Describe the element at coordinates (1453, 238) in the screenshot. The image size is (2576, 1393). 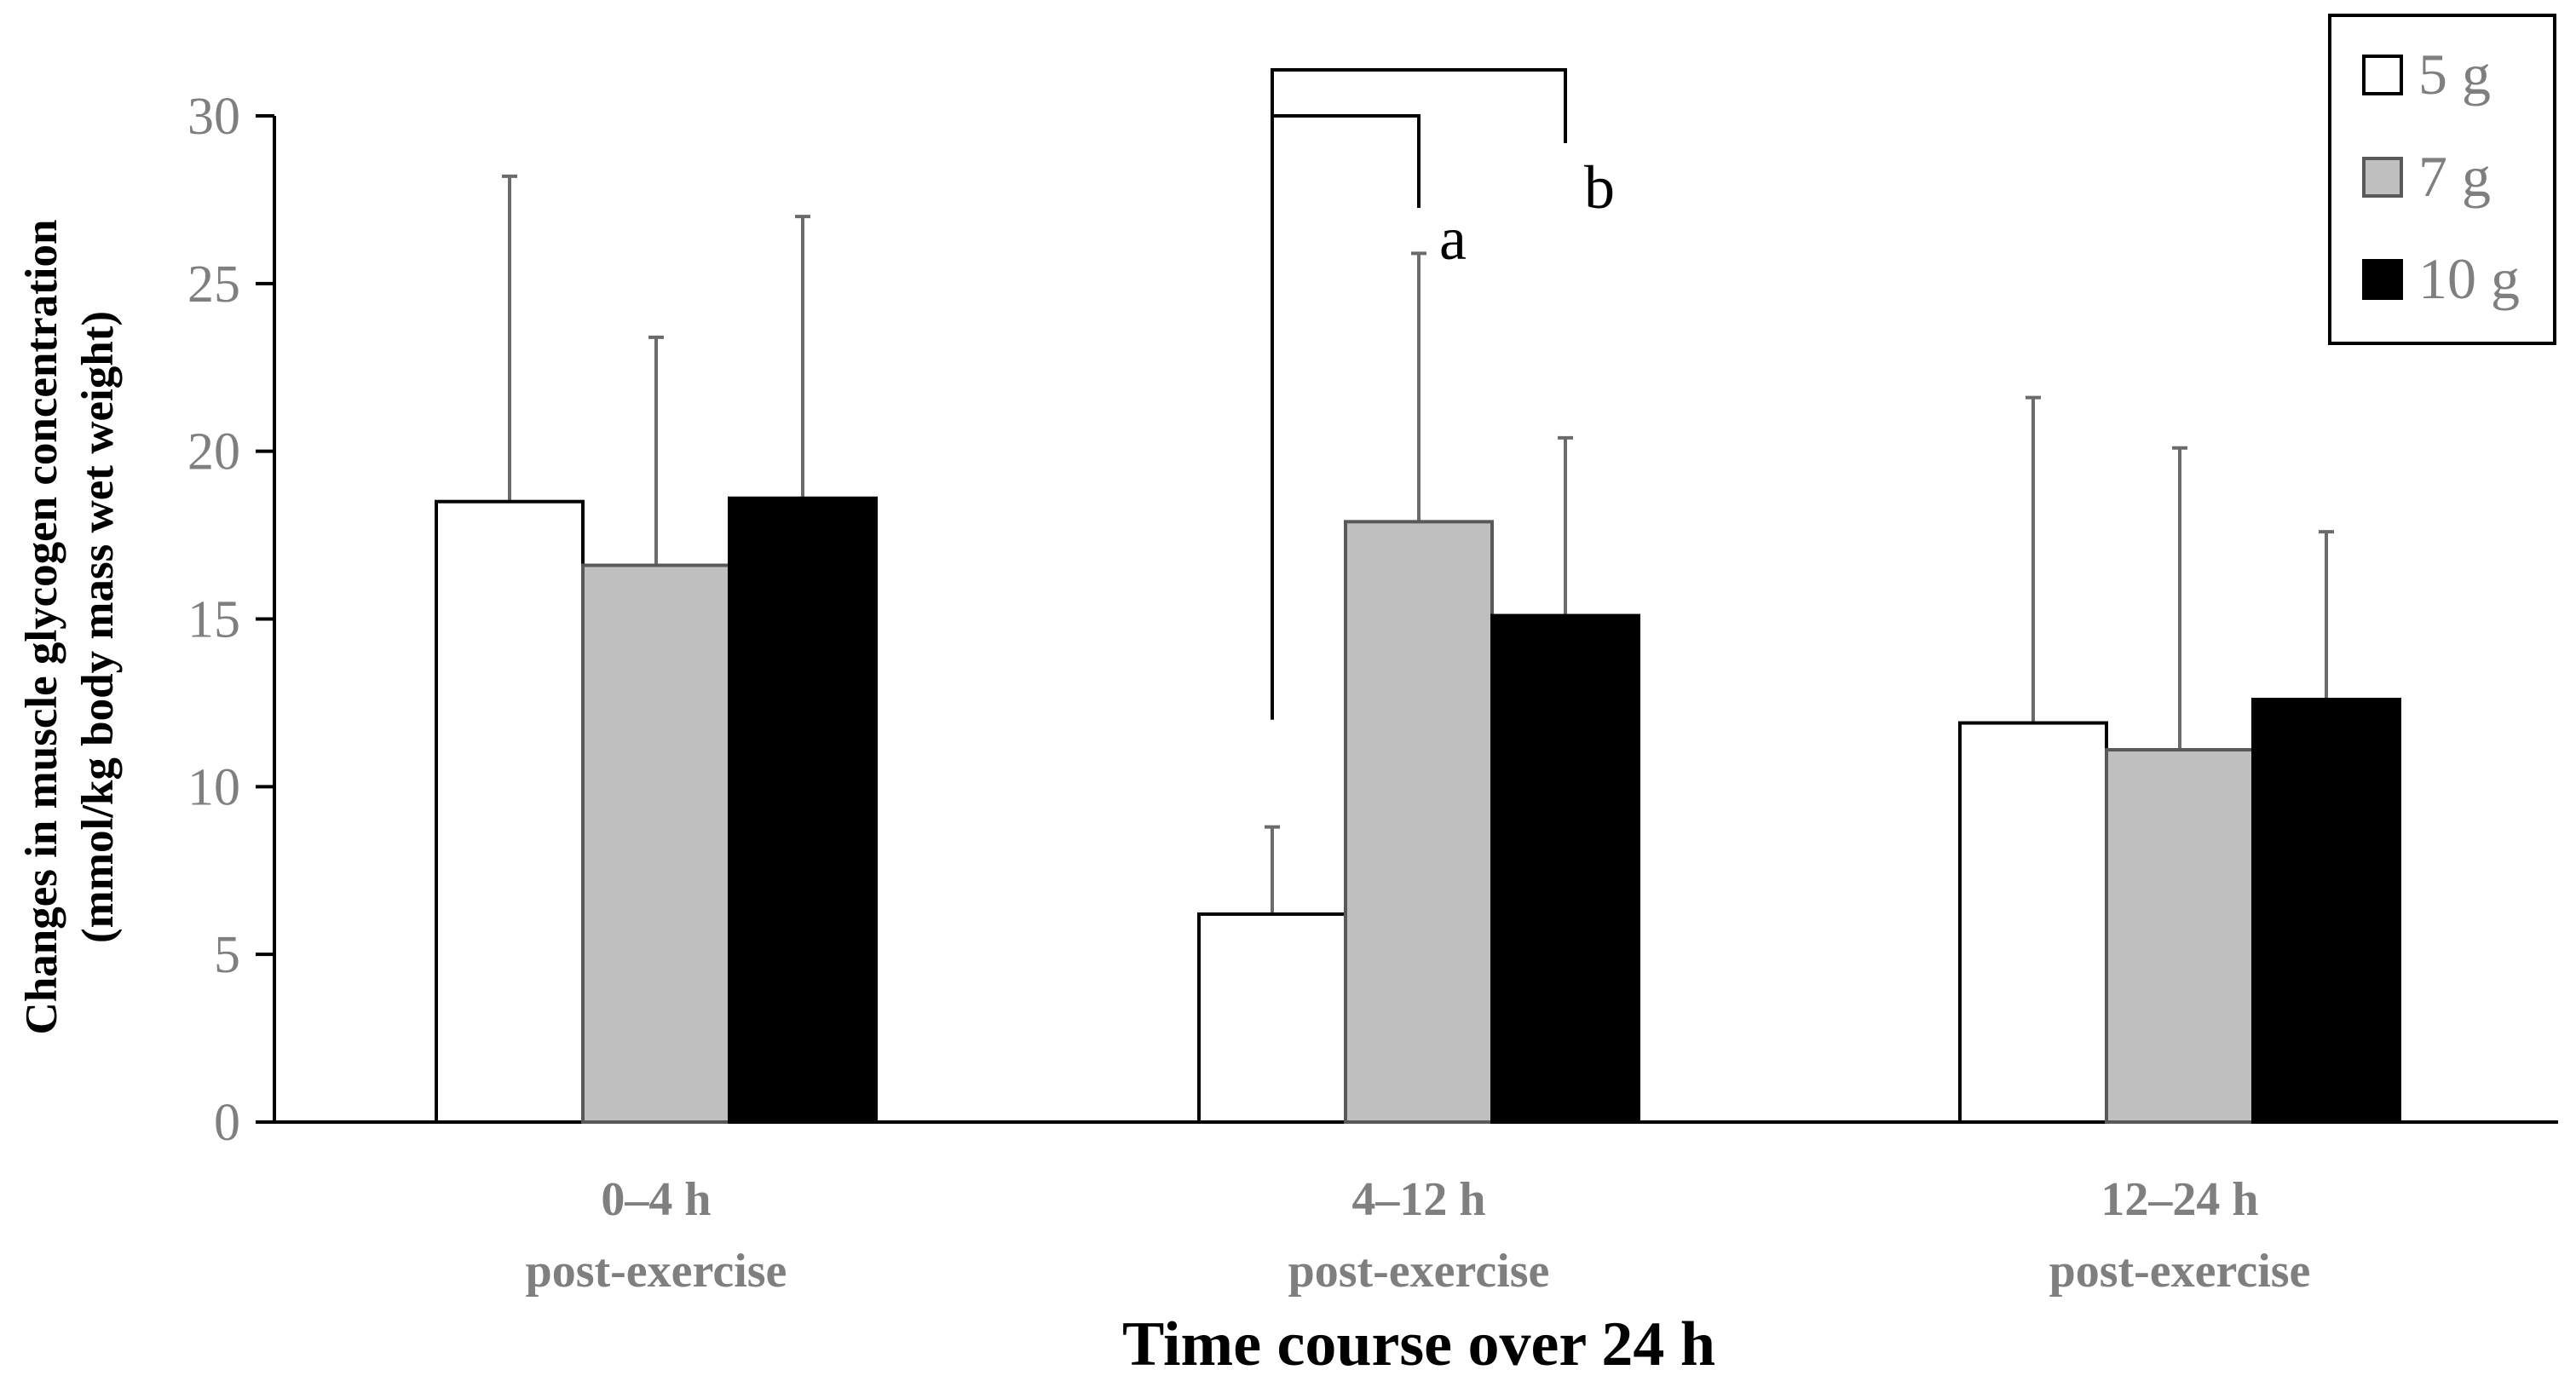
I see `significance-label-a: a` at that location.